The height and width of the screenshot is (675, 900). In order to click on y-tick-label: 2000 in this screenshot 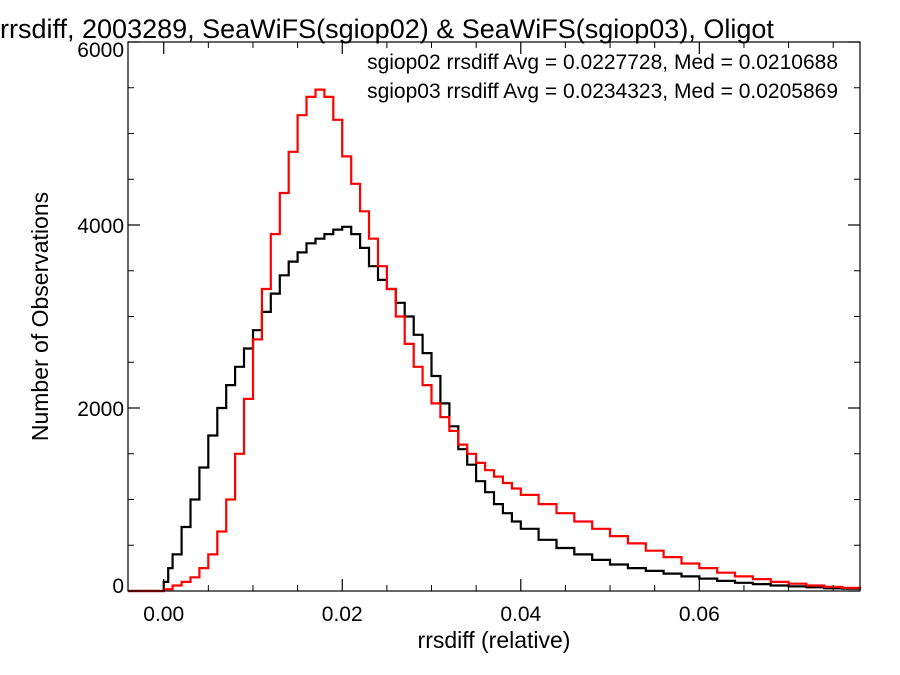, I will do `click(100, 409)`.